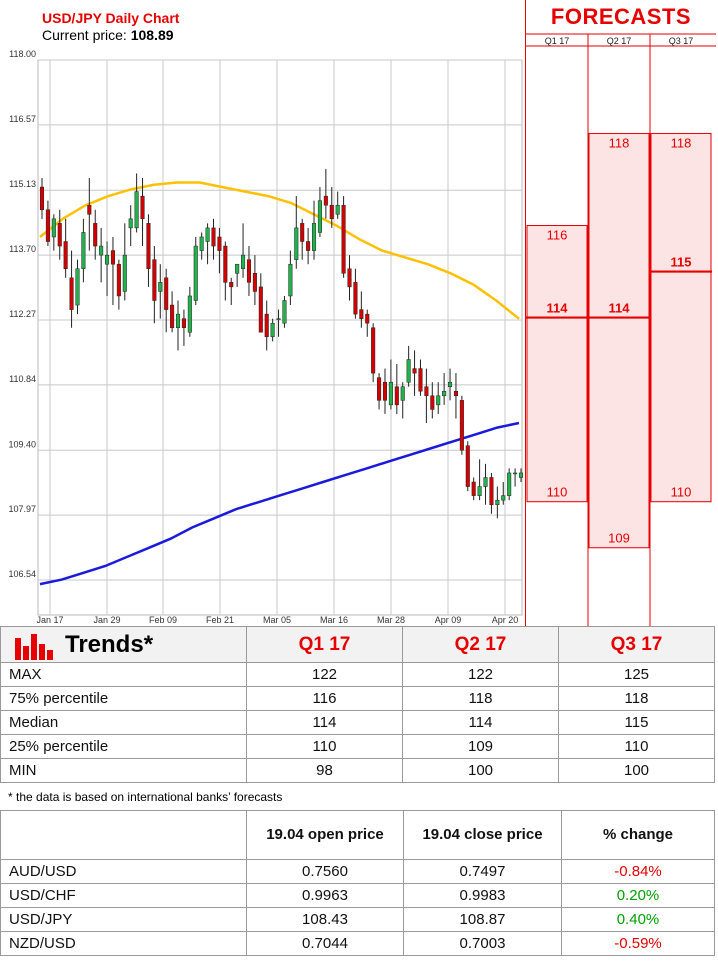 This screenshot has width=718, height=963. Describe the element at coordinates (636, 644) in the screenshot. I see `trends-header-q3: Q3 17` at that location.